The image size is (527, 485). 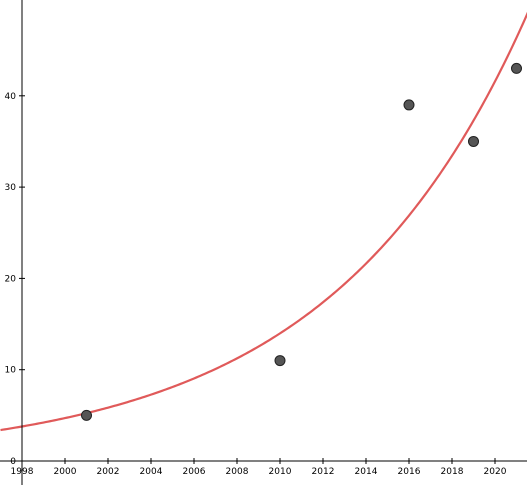 What do you see at coordinates (237, 472) in the screenshot?
I see `x-tick-label: 2008` at bounding box center [237, 472].